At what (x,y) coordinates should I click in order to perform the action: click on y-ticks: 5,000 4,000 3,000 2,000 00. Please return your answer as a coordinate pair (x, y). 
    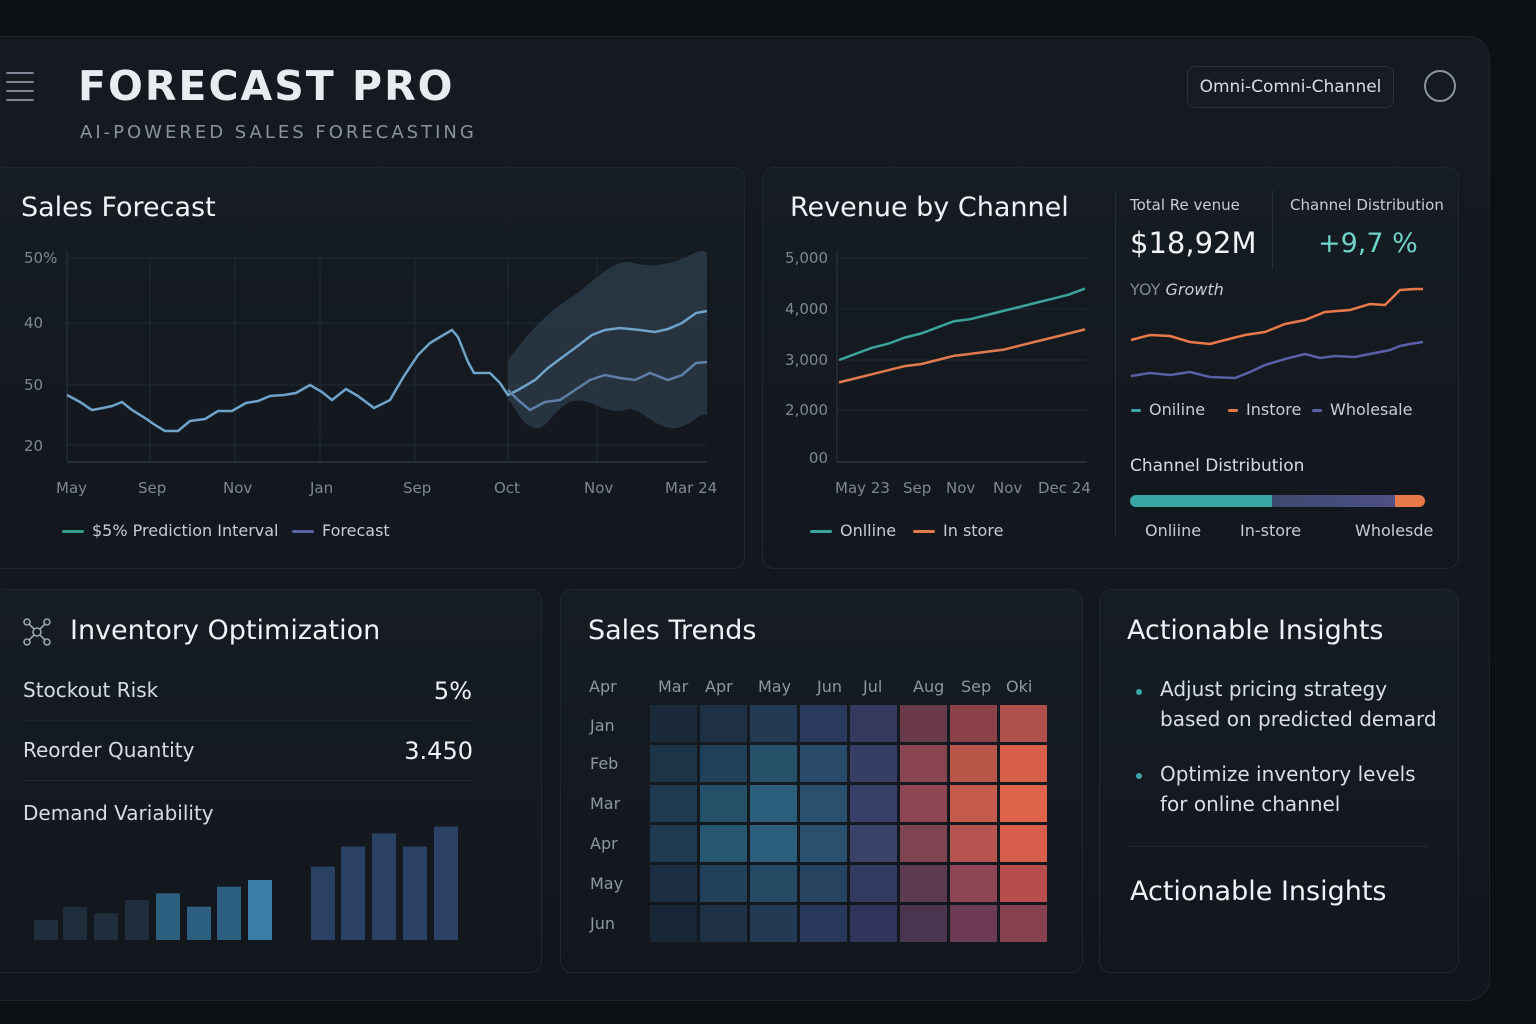
    Looking at the image, I should click on (806, 358).